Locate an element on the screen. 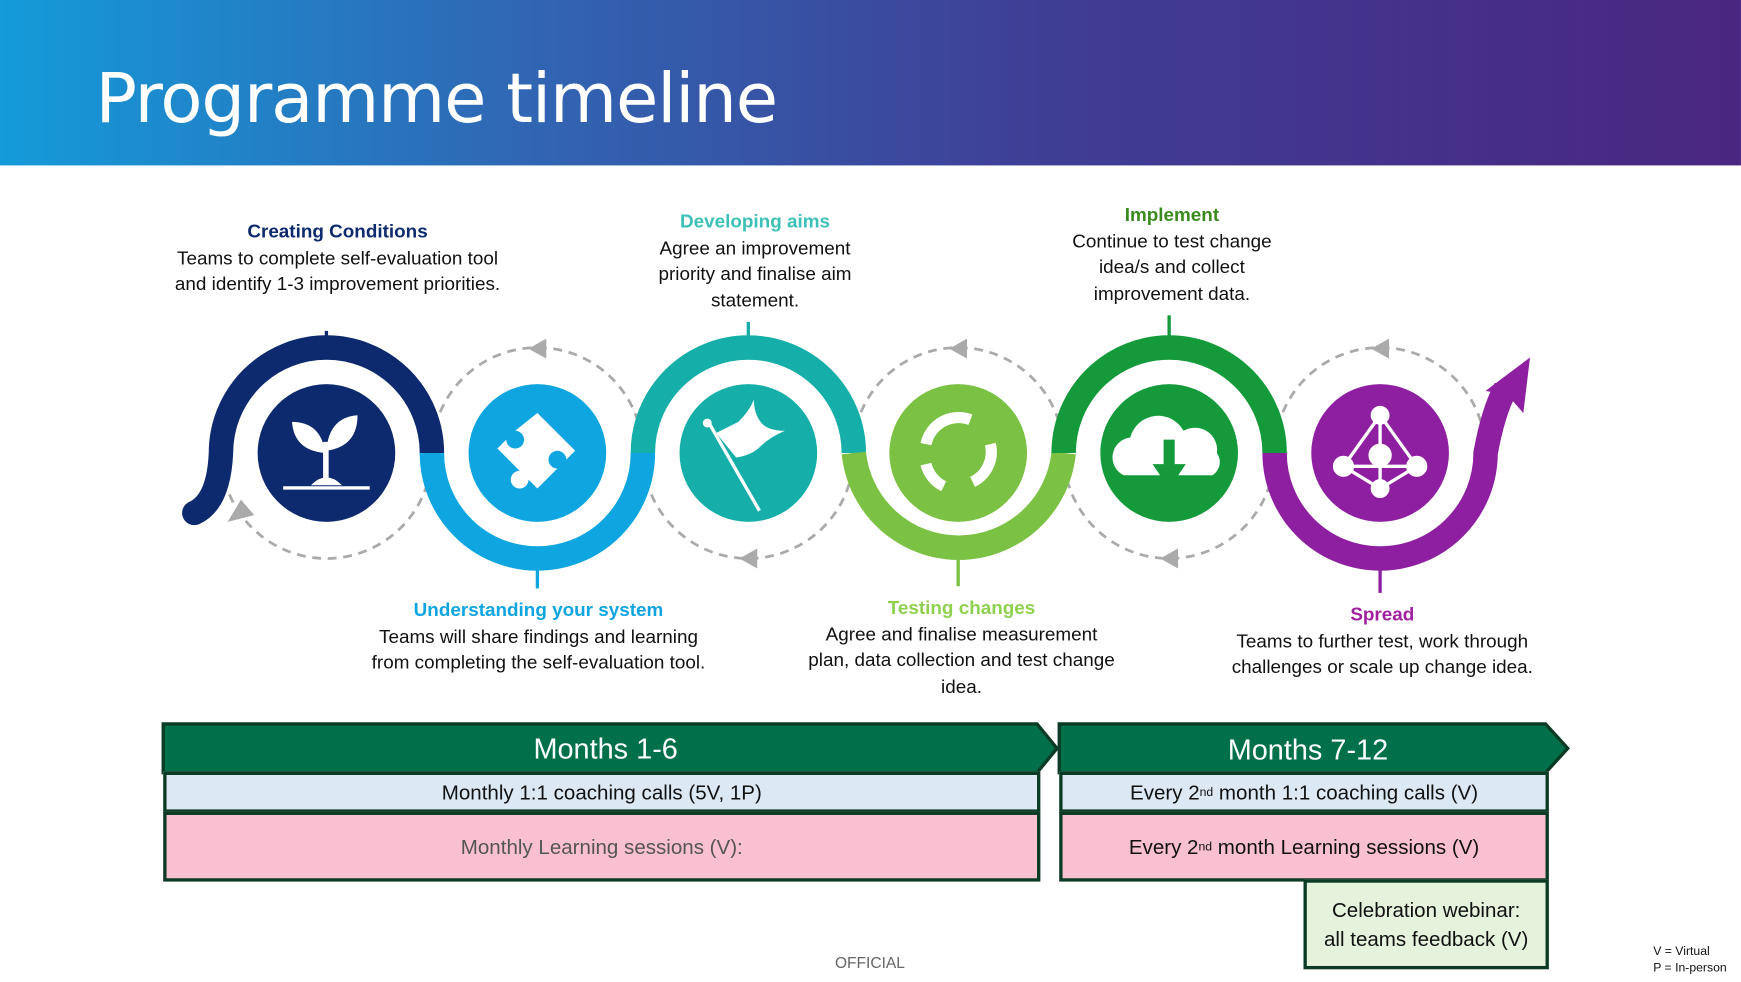 Image resolution: width=1741 pixels, height=982 pixels. phase-1-coaching: Monthly 1:1 coaching calls (5V, 1P) is located at coordinates (602, 792).